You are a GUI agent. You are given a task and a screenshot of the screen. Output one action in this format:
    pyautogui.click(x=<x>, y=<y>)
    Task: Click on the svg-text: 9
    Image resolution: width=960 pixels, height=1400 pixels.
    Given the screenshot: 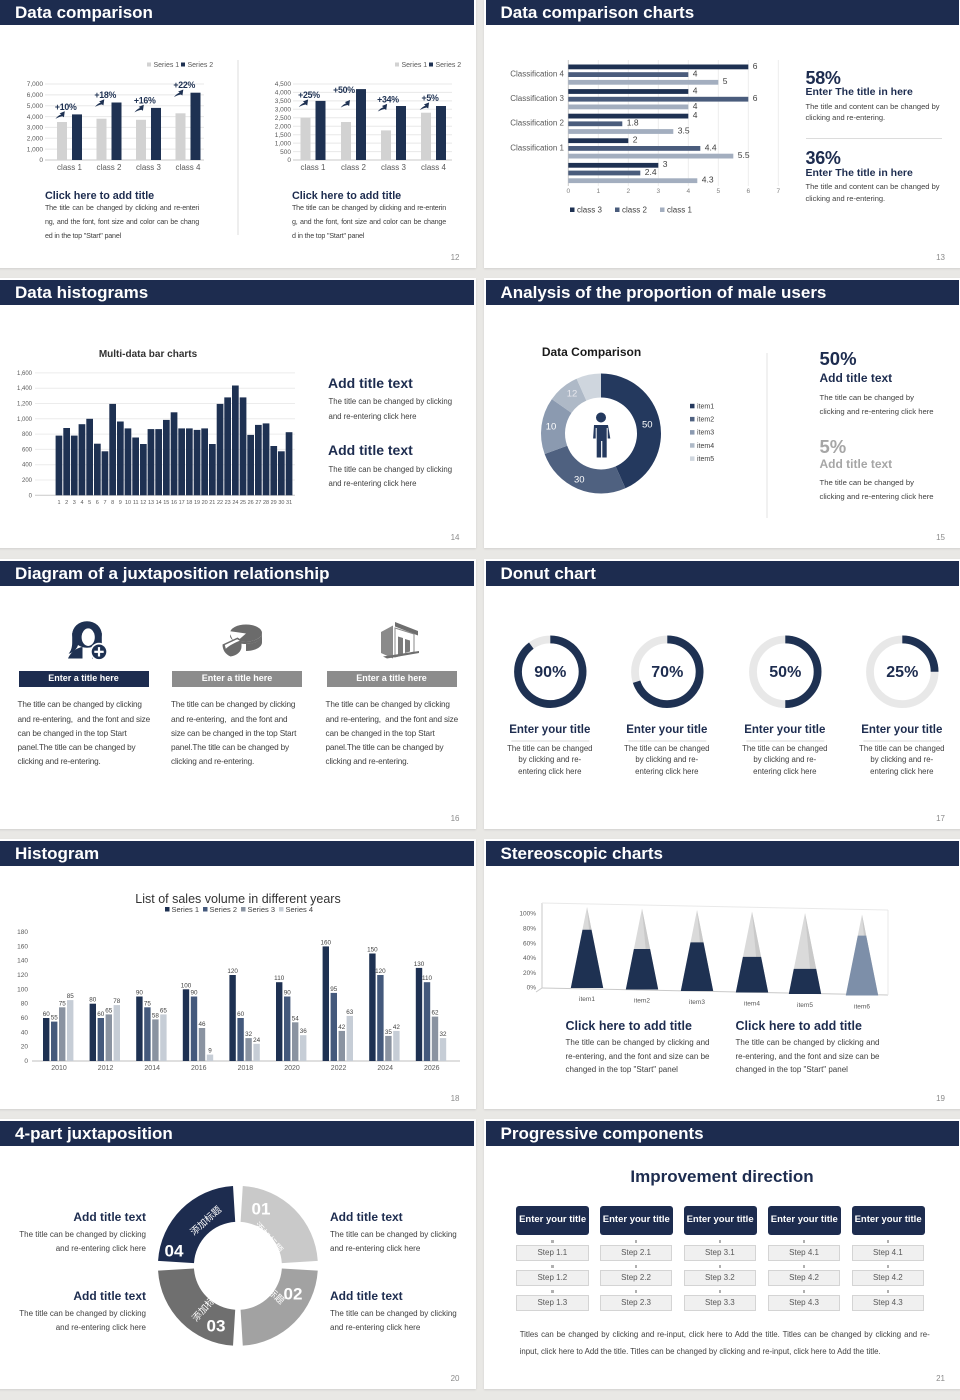 What is the action you would take?
    pyautogui.click(x=120, y=503)
    